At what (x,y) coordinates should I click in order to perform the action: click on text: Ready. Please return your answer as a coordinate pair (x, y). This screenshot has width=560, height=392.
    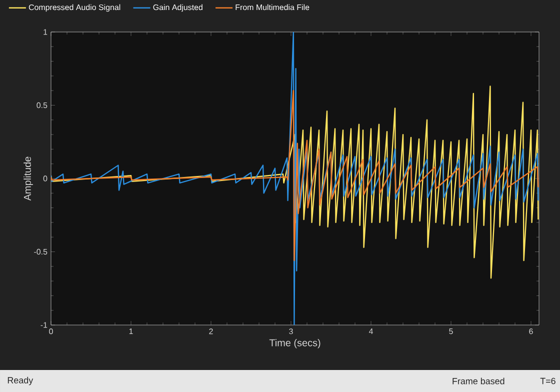
    Looking at the image, I should click on (21, 381).